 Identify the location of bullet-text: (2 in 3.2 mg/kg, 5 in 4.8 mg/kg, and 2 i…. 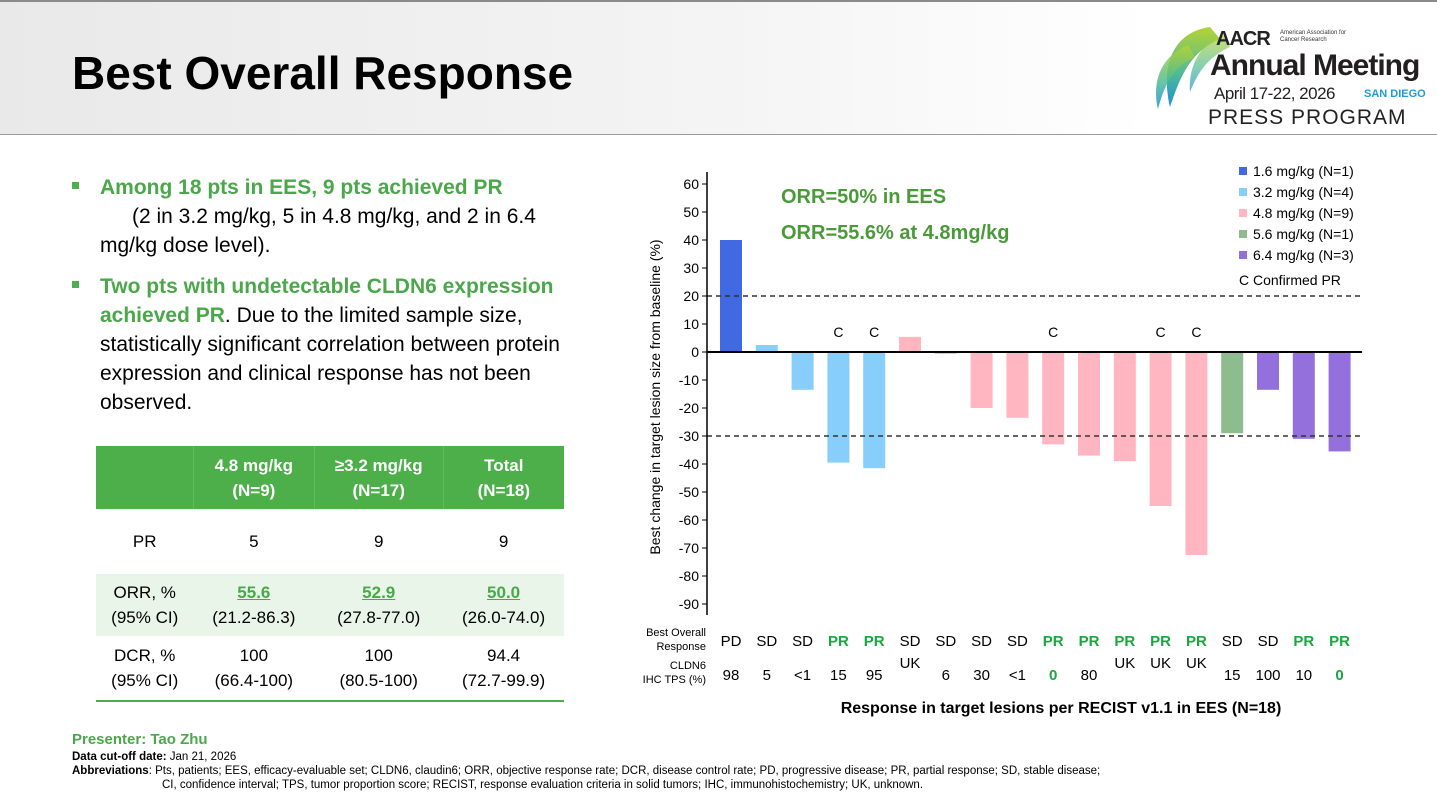
(318, 231).